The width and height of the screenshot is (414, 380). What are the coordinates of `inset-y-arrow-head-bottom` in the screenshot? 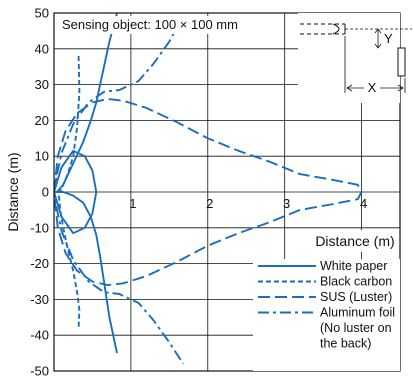 It's located at (378, 46).